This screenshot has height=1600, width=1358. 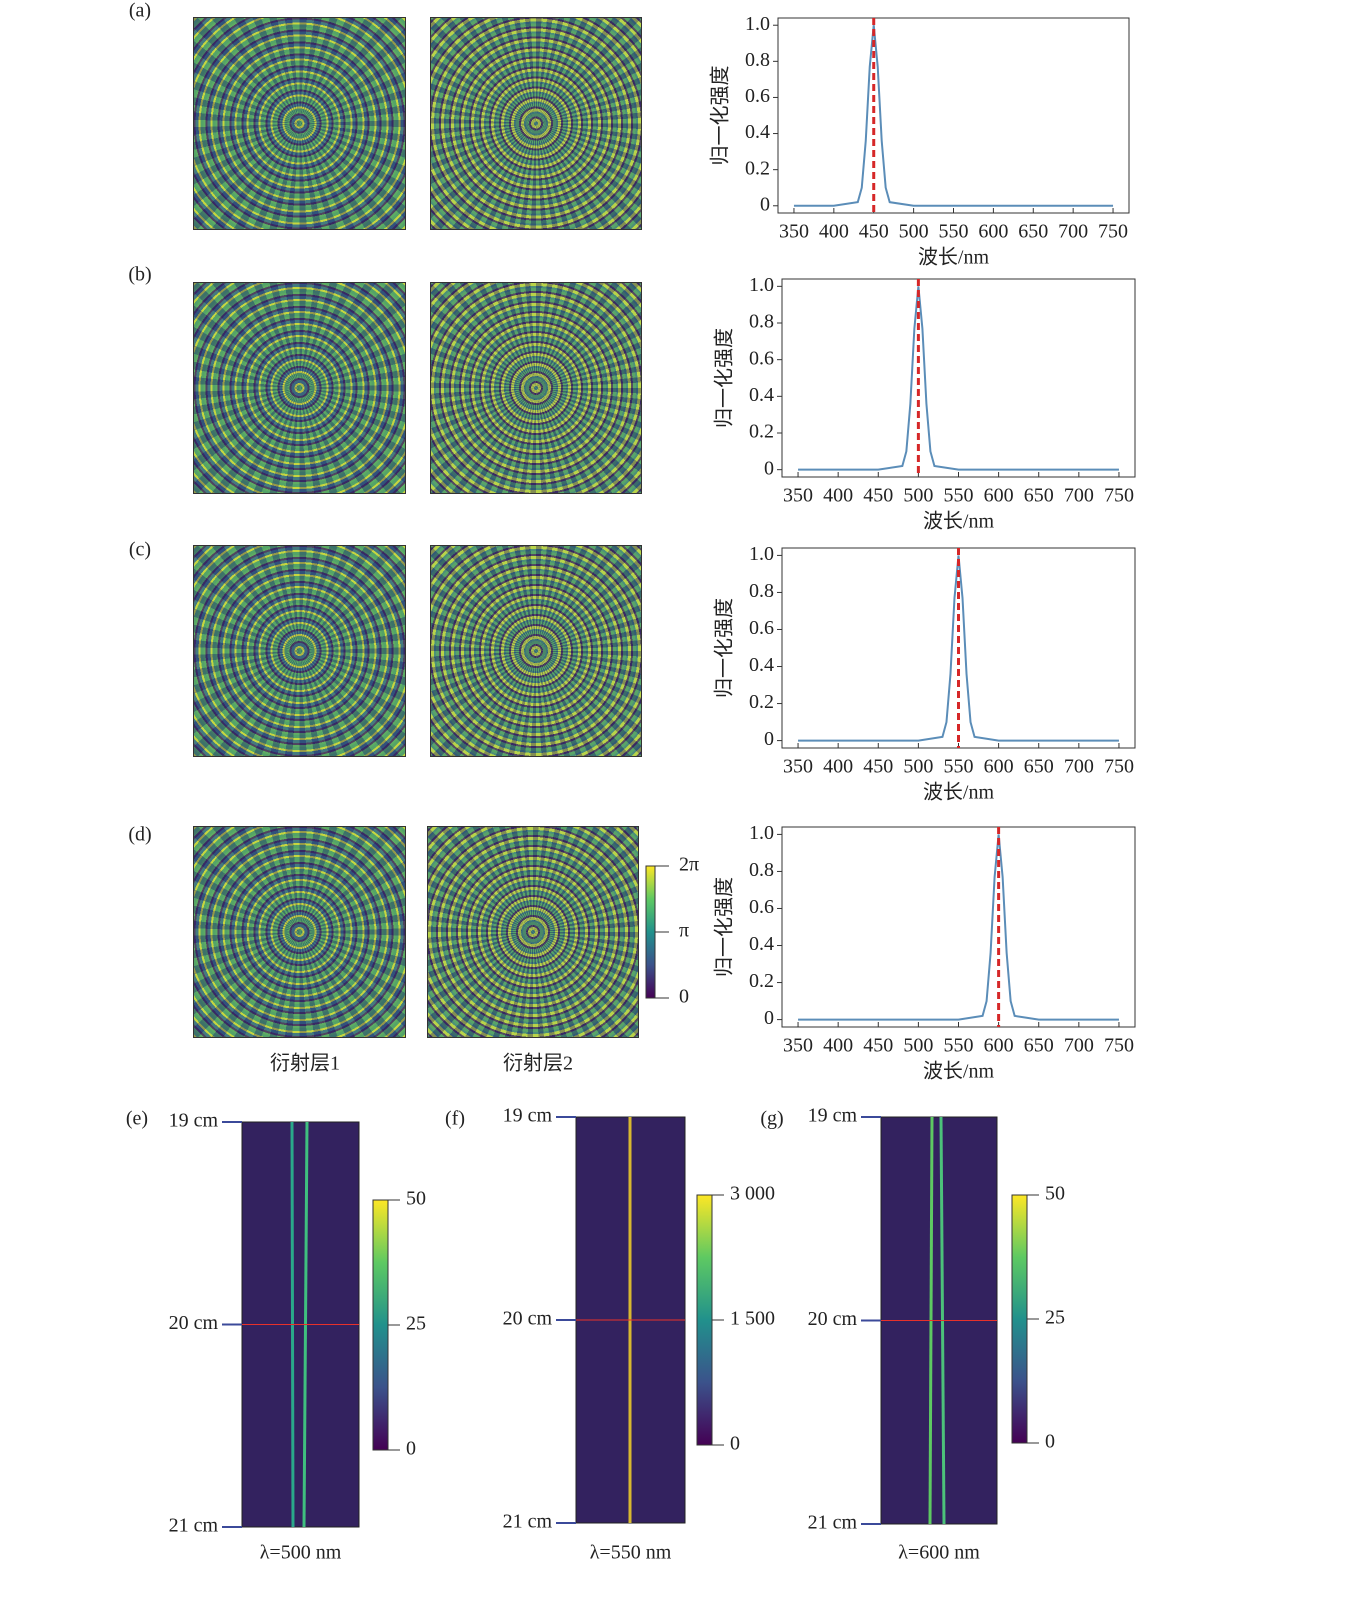 What do you see at coordinates (305, 1063) in the screenshot?
I see `layer-label: 衍射层1` at bounding box center [305, 1063].